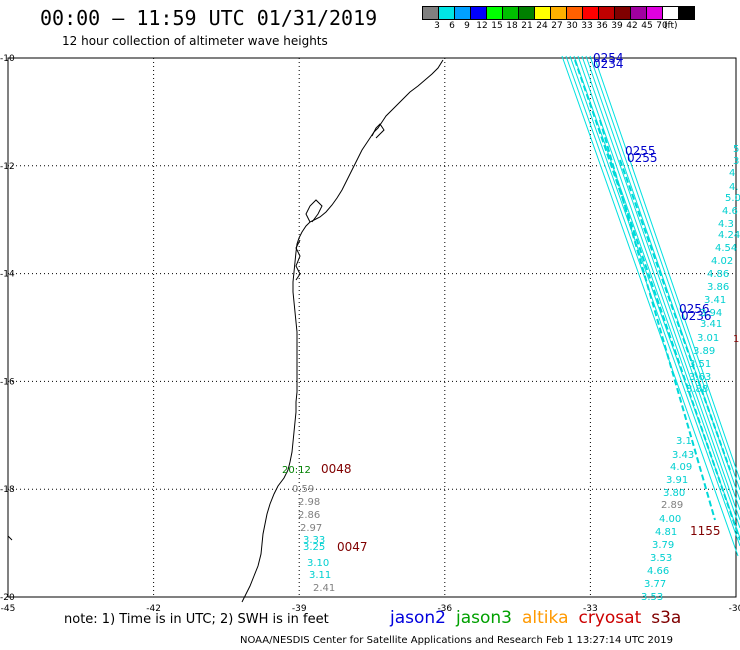 The height and width of the screenshot is (650, 740). I want to click on satellite-name: s3a, so click(666, 618).